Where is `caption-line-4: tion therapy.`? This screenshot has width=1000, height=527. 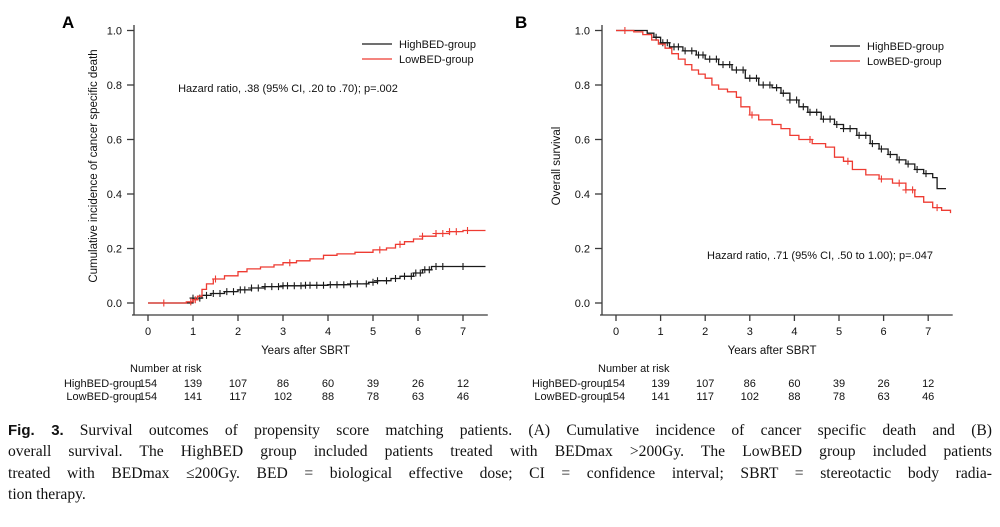
caption-line-4: tion therapy. is located at coordinates (47, 495).